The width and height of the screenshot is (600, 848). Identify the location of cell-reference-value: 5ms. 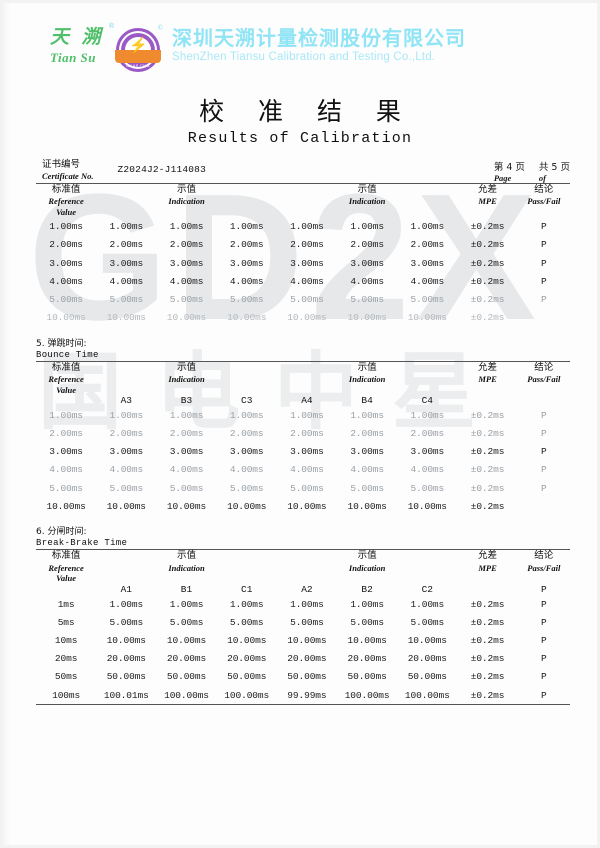
(66, 622).